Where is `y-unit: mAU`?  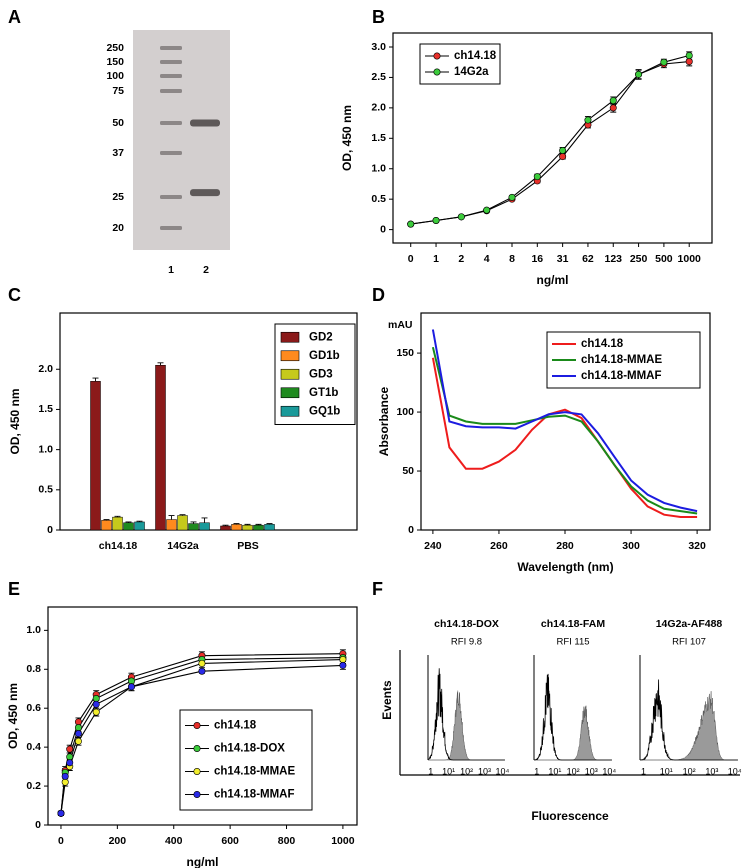 y-unit: mAU is located at coordinates (400, 325).